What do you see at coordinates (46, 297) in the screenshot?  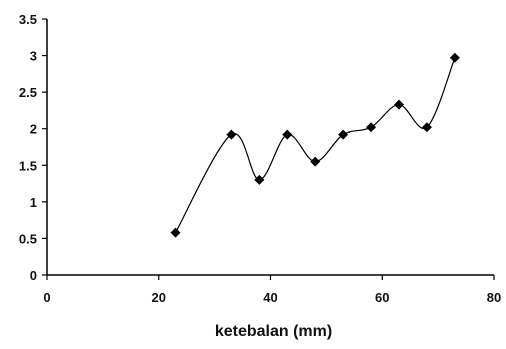 I see `x-tick-label: 0` at bounding box center [46, 297].